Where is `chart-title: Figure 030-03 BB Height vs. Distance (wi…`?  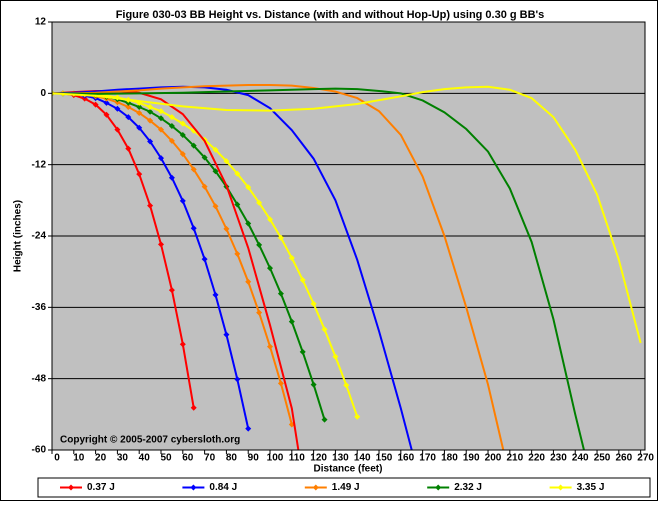
chart-title: Figure 030-03 BB Height vs. Distance (wi… is located at coordinates (330, 15).